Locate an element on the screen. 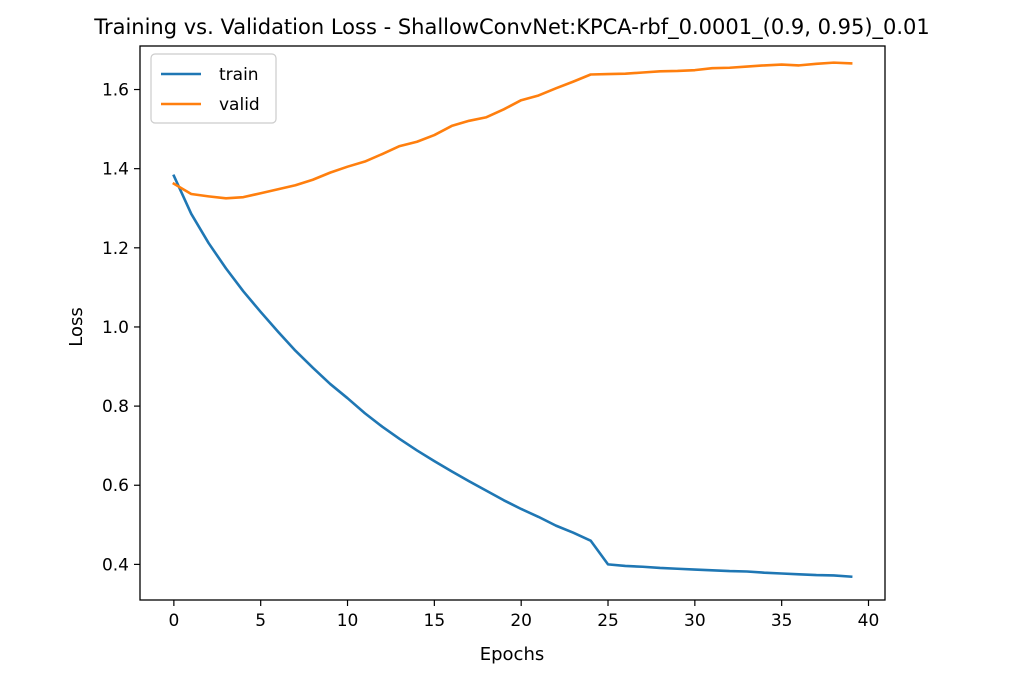 The height and width of the screenshot is (678, 1026). x-tick-label: 40 is located at coordinates (869, 621).